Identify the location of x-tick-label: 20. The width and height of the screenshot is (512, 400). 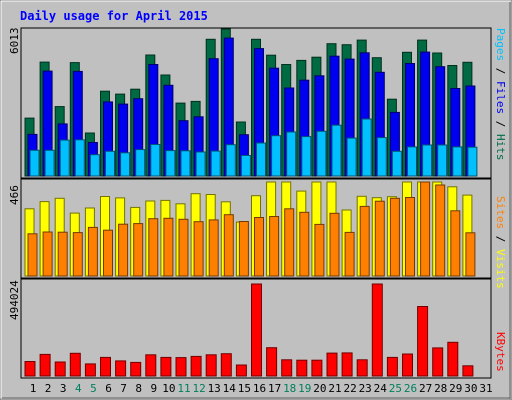
(319, 388).